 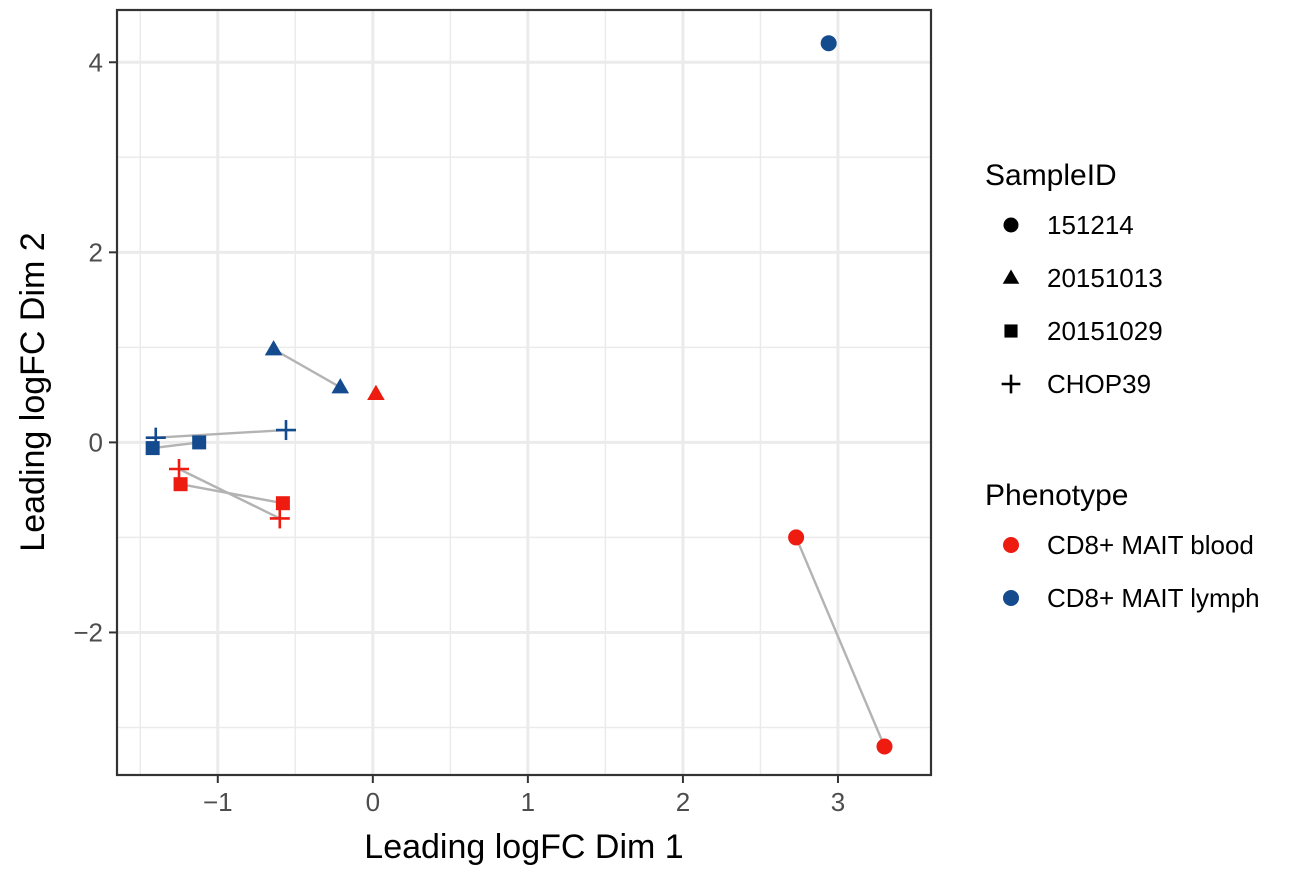 I want to click on y-tick-label: −2, so click(x=88, y=632).